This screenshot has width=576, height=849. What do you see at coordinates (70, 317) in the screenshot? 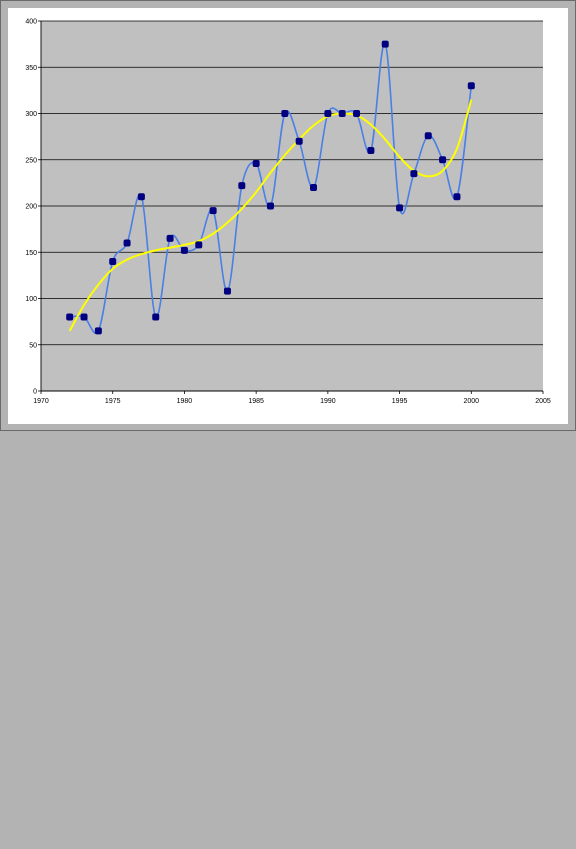
I see `data-point-1972` at bounding box center [70, 317].